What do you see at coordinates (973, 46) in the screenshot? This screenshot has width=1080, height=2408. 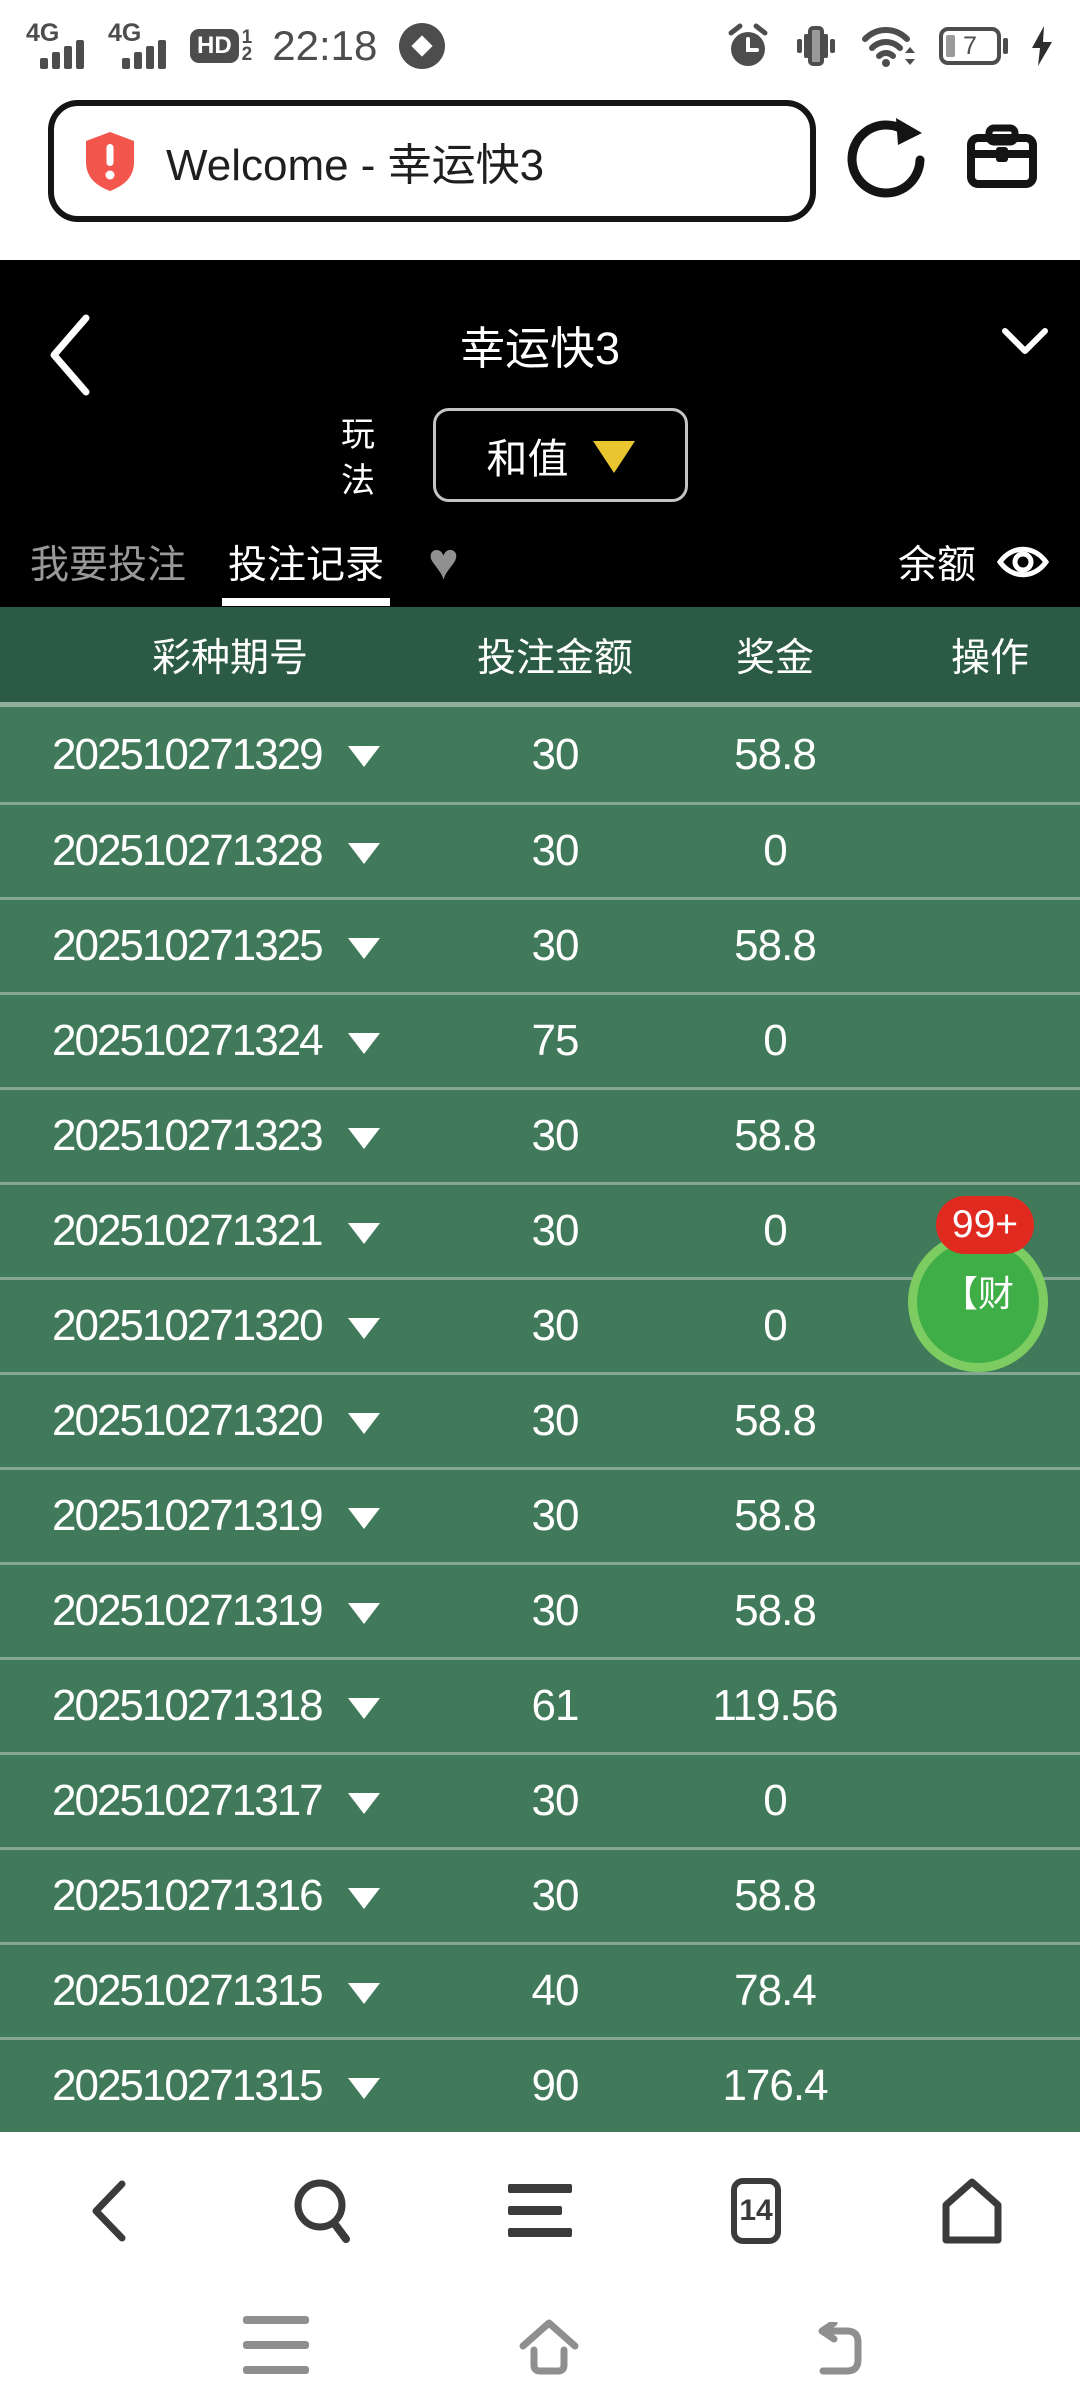 I see `battery-icon: 7` at bounding box center [973, 46].